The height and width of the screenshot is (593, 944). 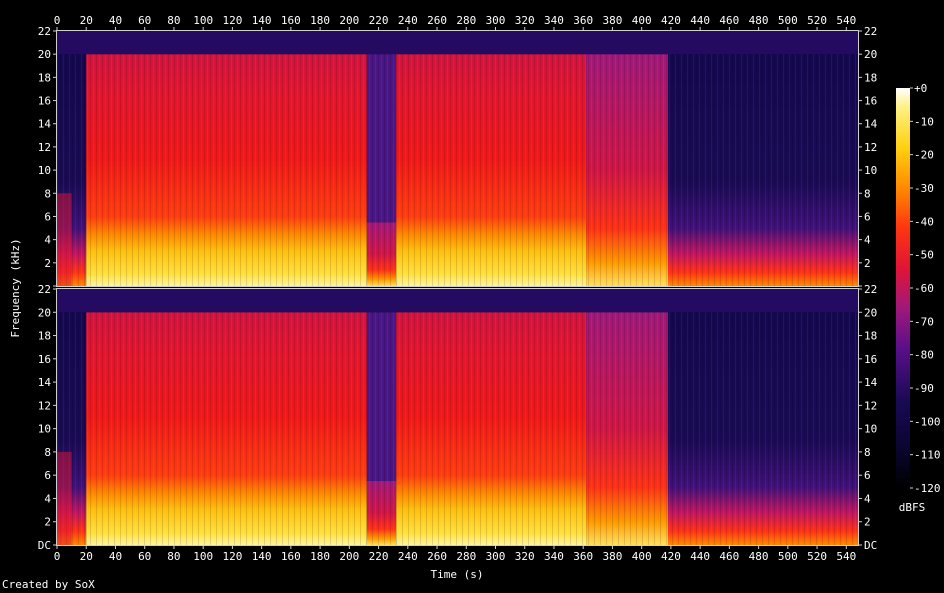 I want to click on colorbar-tick-label: -20, so click(x=924, y=155).